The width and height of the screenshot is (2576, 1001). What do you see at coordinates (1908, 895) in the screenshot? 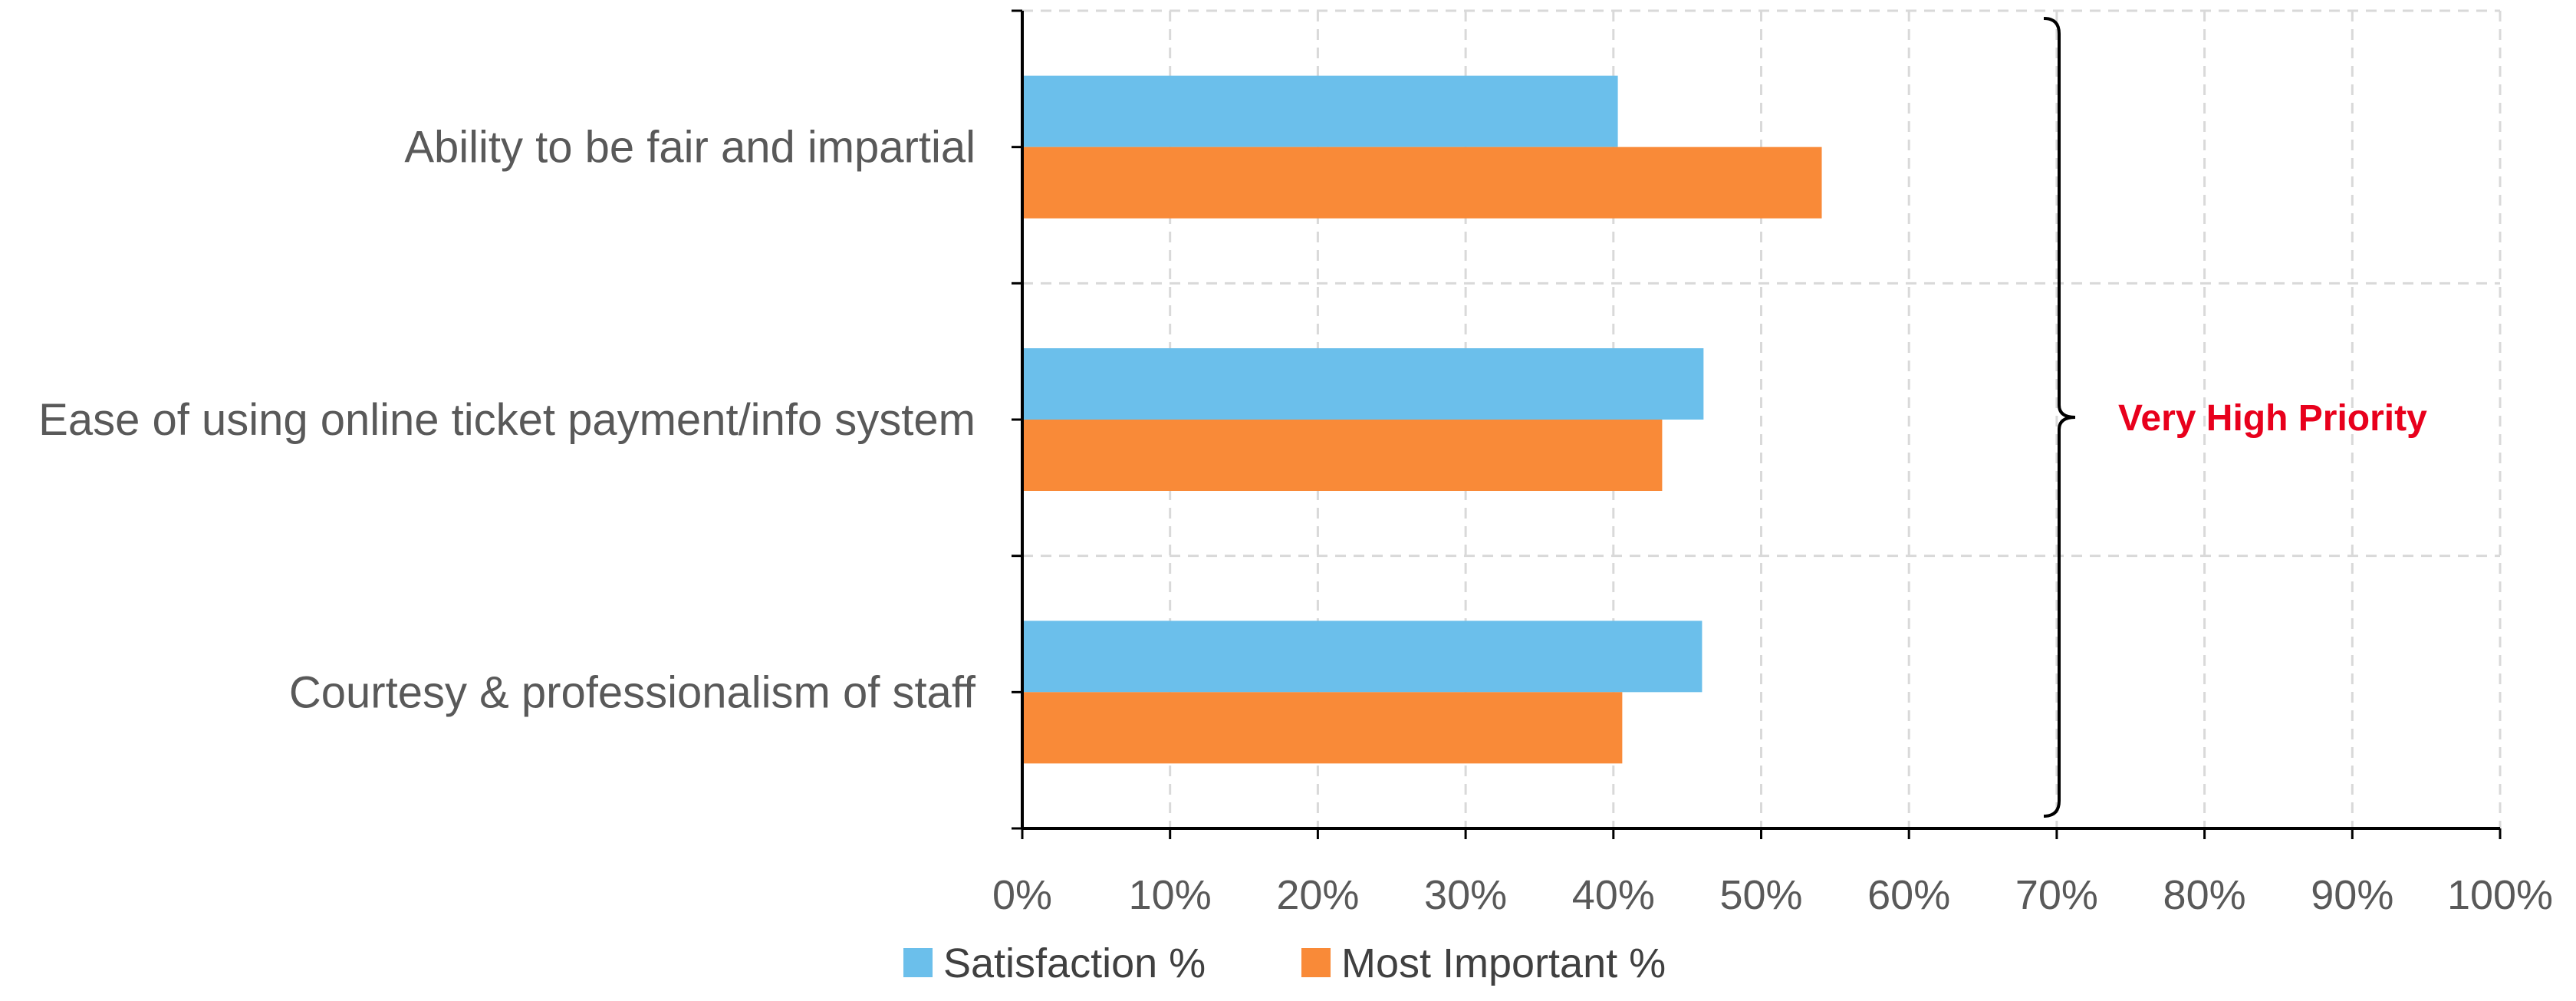
I see `x-tick-label: 60%` at bounding box center [1908, 895].